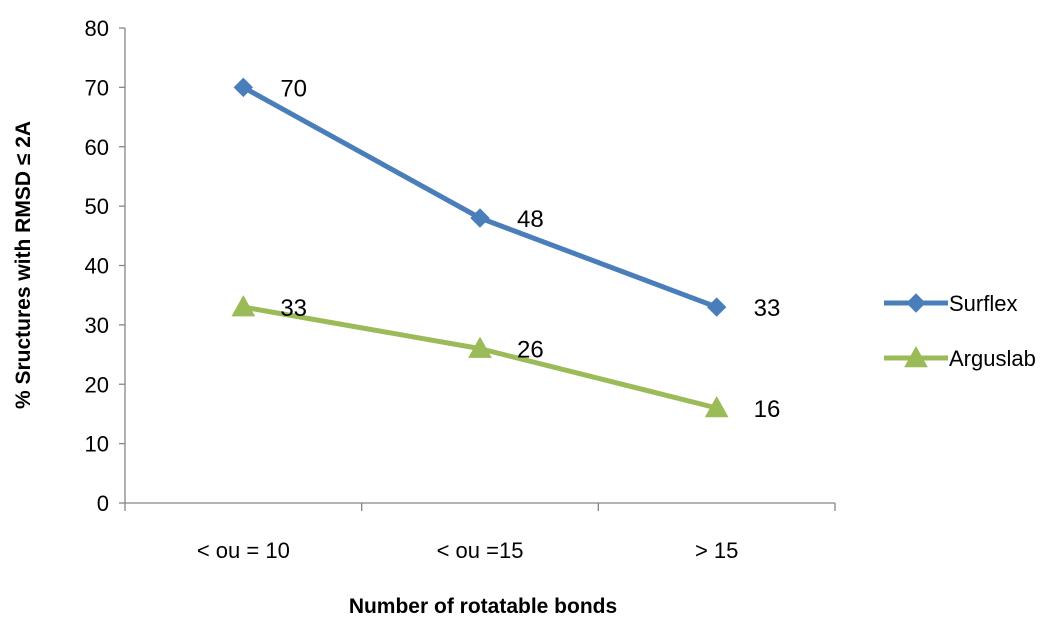  Describe the element at coordinates (97, 266) in the screenshot. I see `y-tick-label: 40` at that location.